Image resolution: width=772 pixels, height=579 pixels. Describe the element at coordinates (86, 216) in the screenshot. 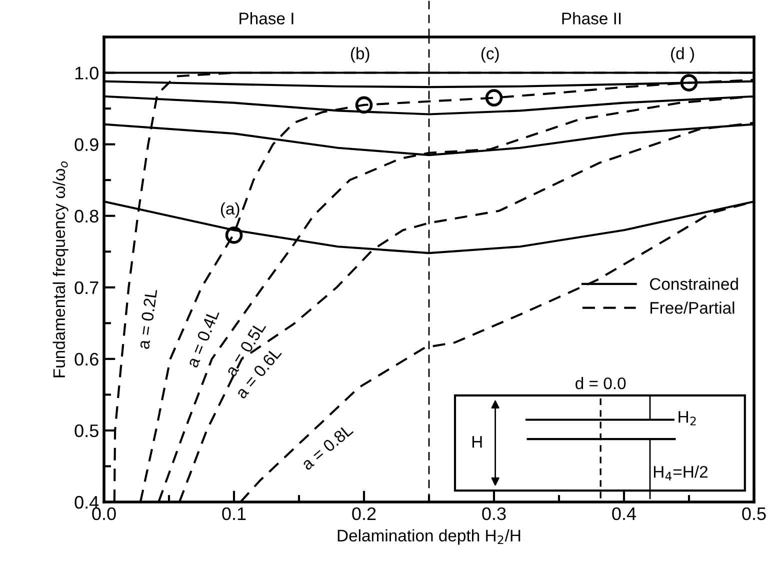

I see `y-tick-label: 0.8` at that location.